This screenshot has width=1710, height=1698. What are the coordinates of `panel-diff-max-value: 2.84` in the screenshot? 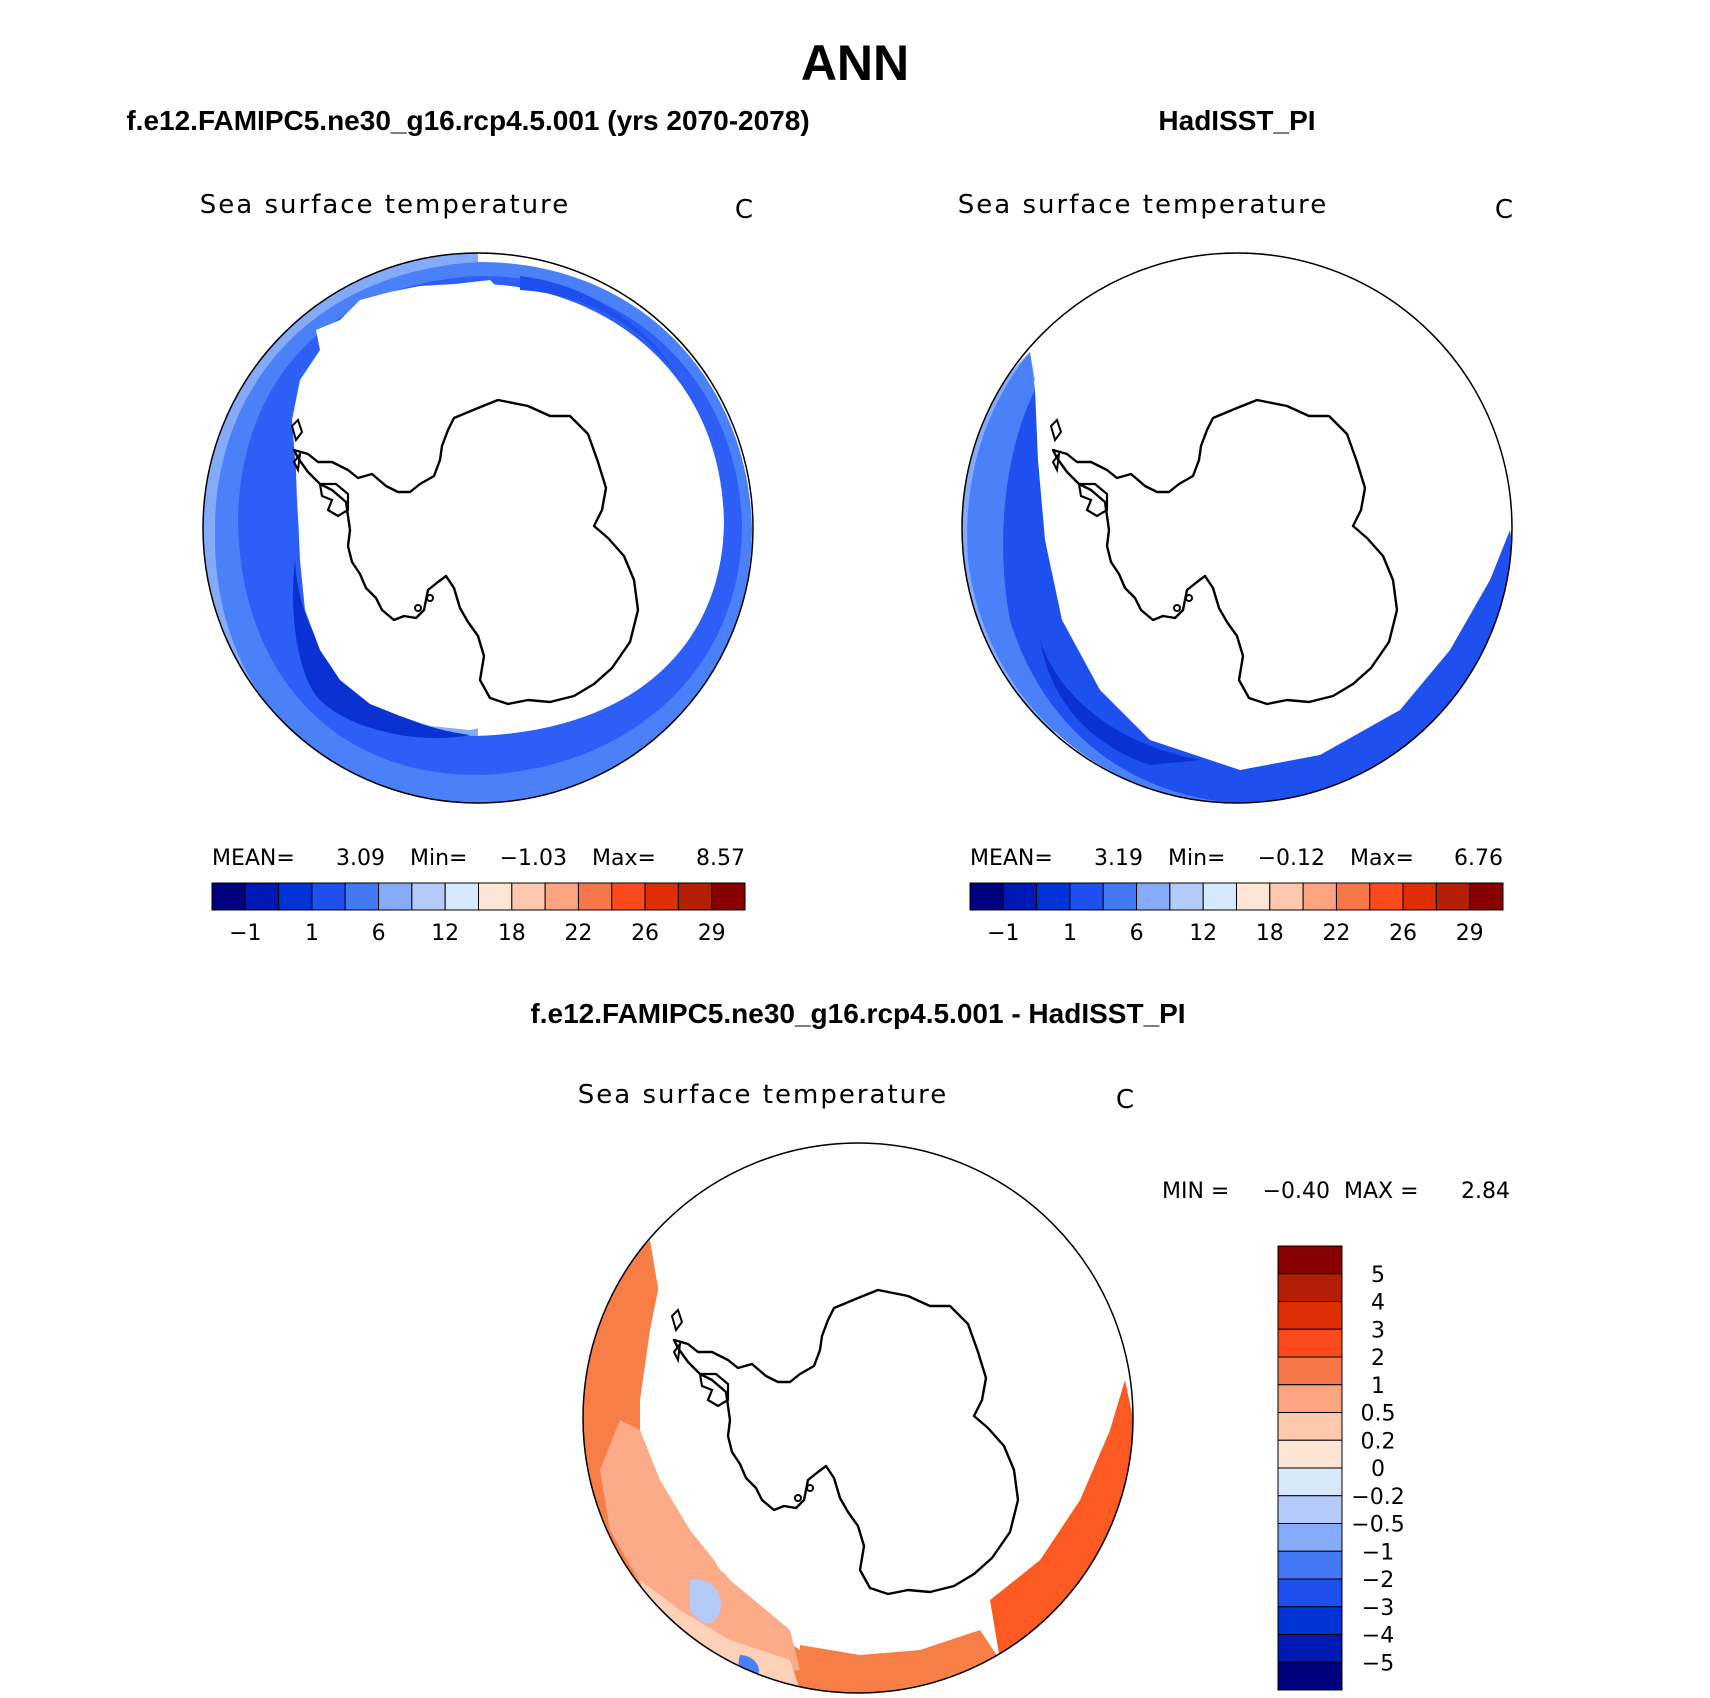 It's located at (1485, 1191).